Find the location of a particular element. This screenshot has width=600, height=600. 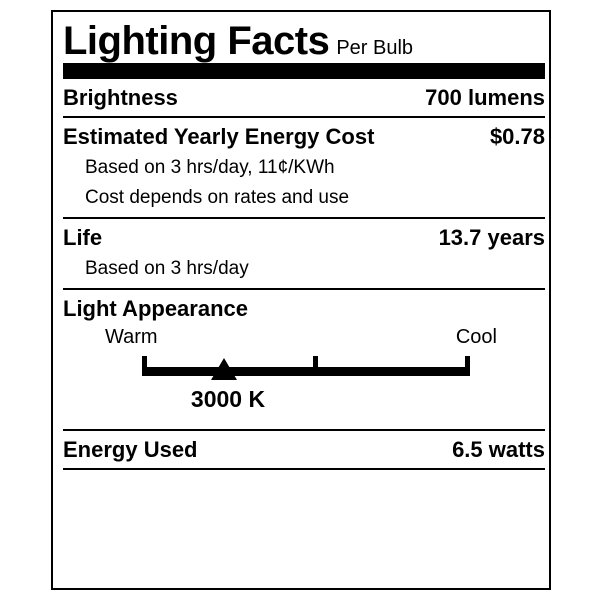

scale-cool-label: Cool is located at coordinates (476, 337).